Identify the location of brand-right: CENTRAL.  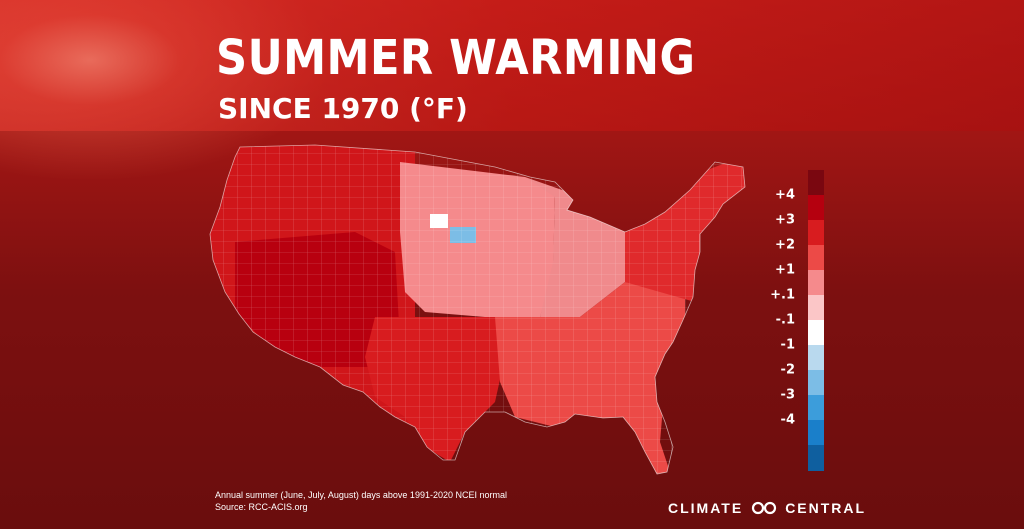
(826, 508).